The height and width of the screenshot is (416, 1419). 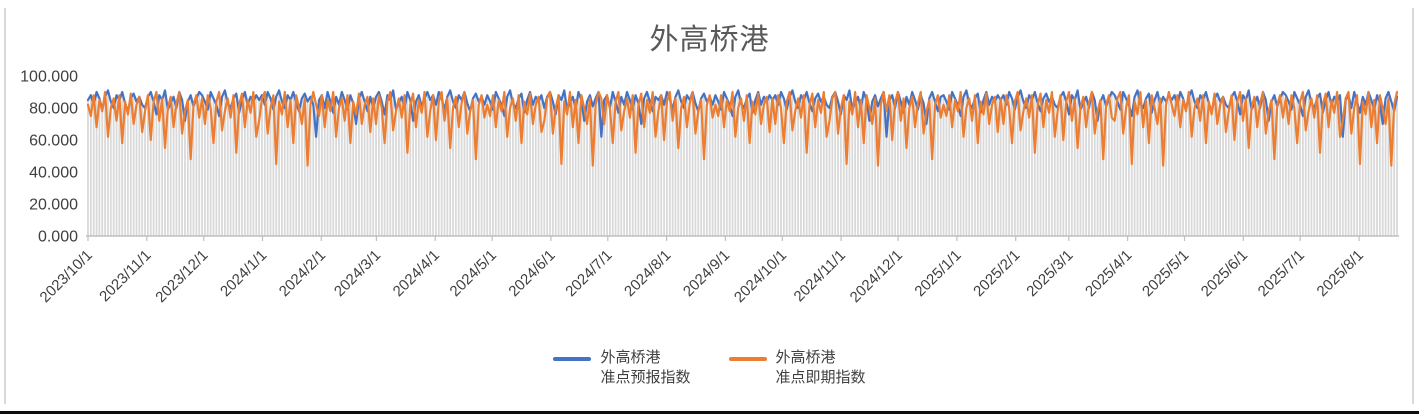 I want to click on x-axis-label: 2024/12/1, so click(x=876, y=276).